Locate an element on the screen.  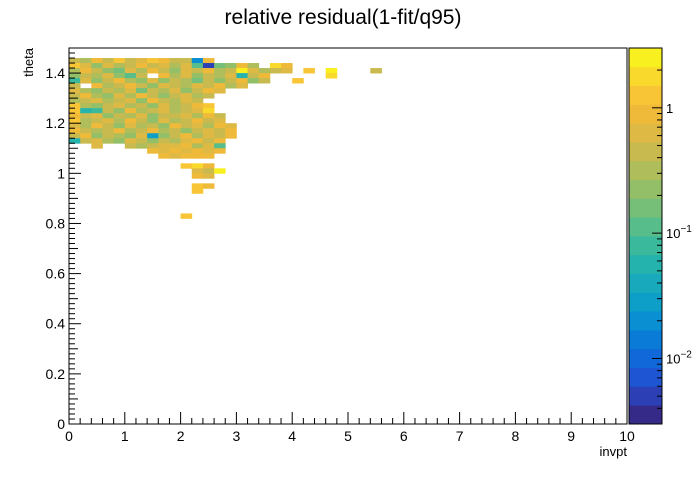
y-tick-label: 0.6 is located at coordinates (56, 274).